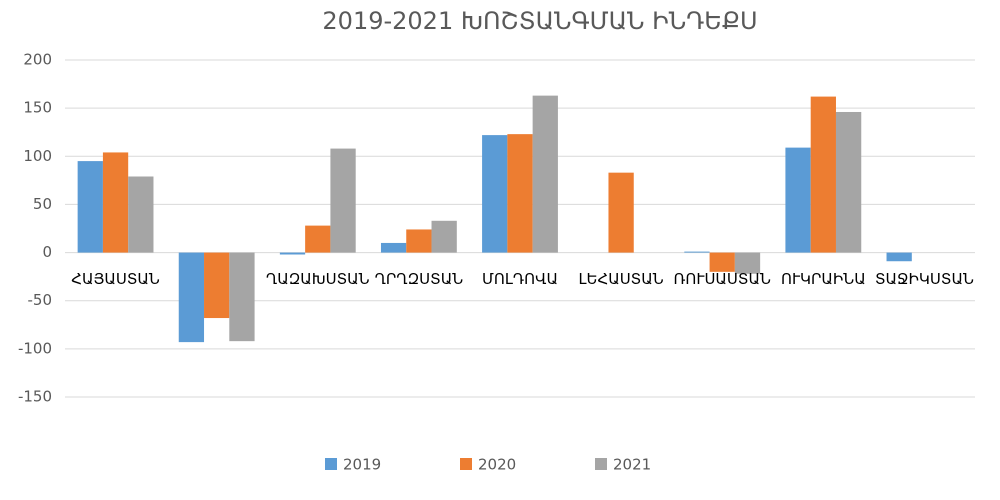 The height and width of the screenshot is (500, 1000). What do you see at coordinates (40, 300) in the screenshot?
I see `y-tick-label: -50` at bounding box center [40, 300].